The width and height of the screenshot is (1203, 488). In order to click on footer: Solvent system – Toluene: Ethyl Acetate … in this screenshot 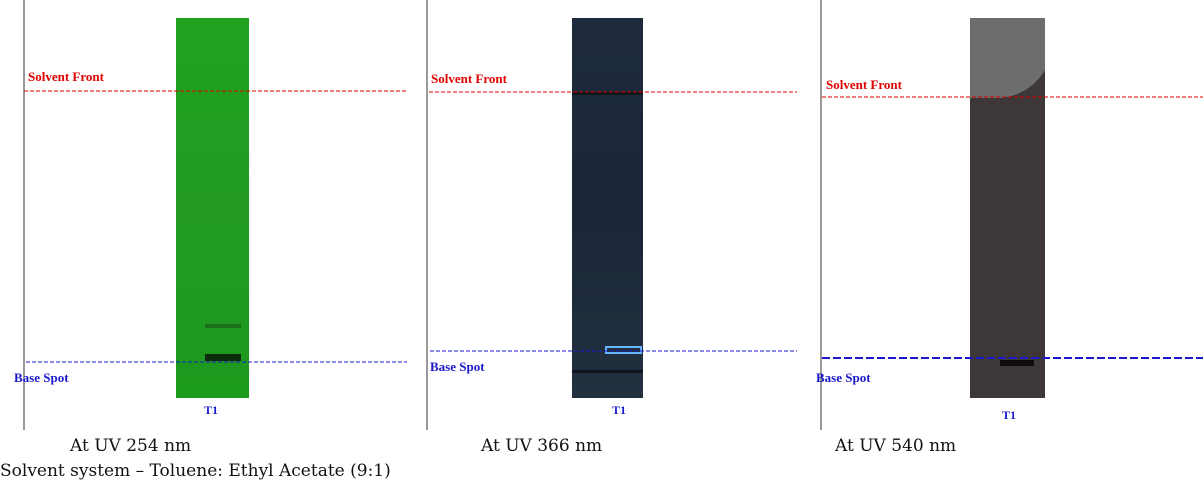, I will do `click(195, 471)`.